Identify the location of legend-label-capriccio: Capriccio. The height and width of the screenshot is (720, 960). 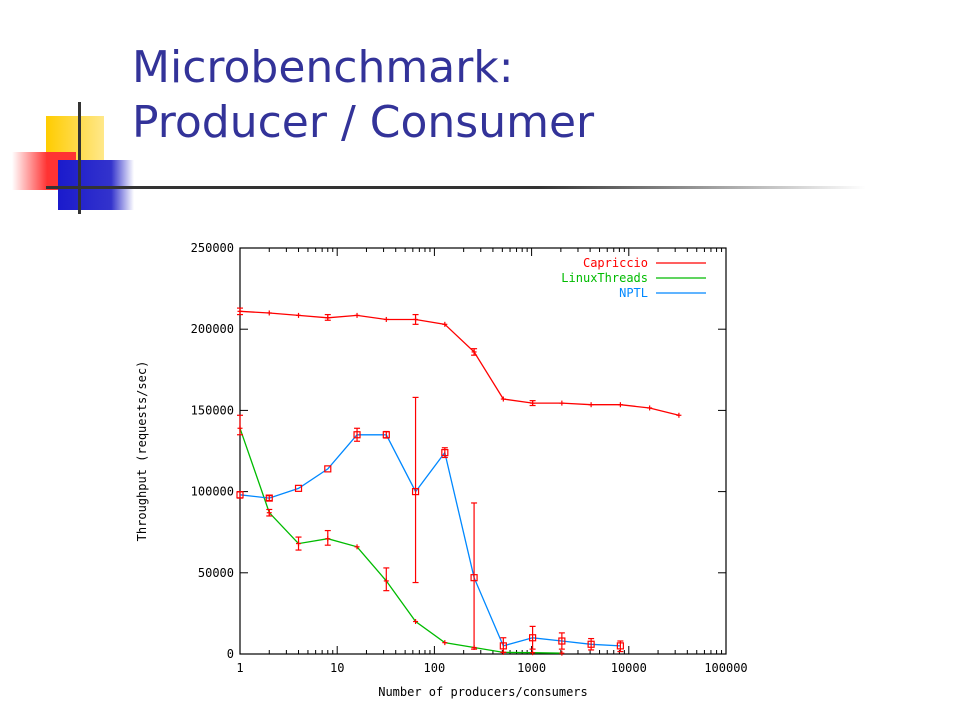
(615, 263).